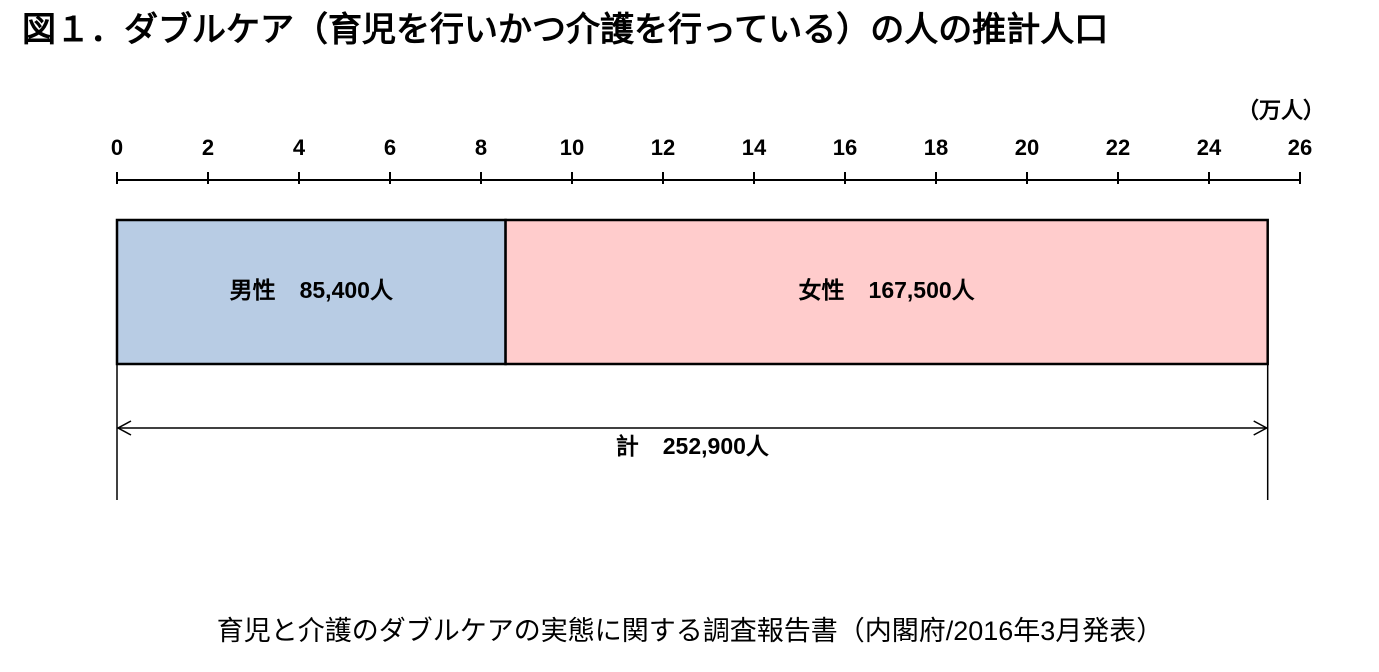 This screenshot has width=1379, height=672. What do you see at coordinates (822, 290) in the screenshot?
I see `segment-name: 女性` at bounding box center [822, 290].